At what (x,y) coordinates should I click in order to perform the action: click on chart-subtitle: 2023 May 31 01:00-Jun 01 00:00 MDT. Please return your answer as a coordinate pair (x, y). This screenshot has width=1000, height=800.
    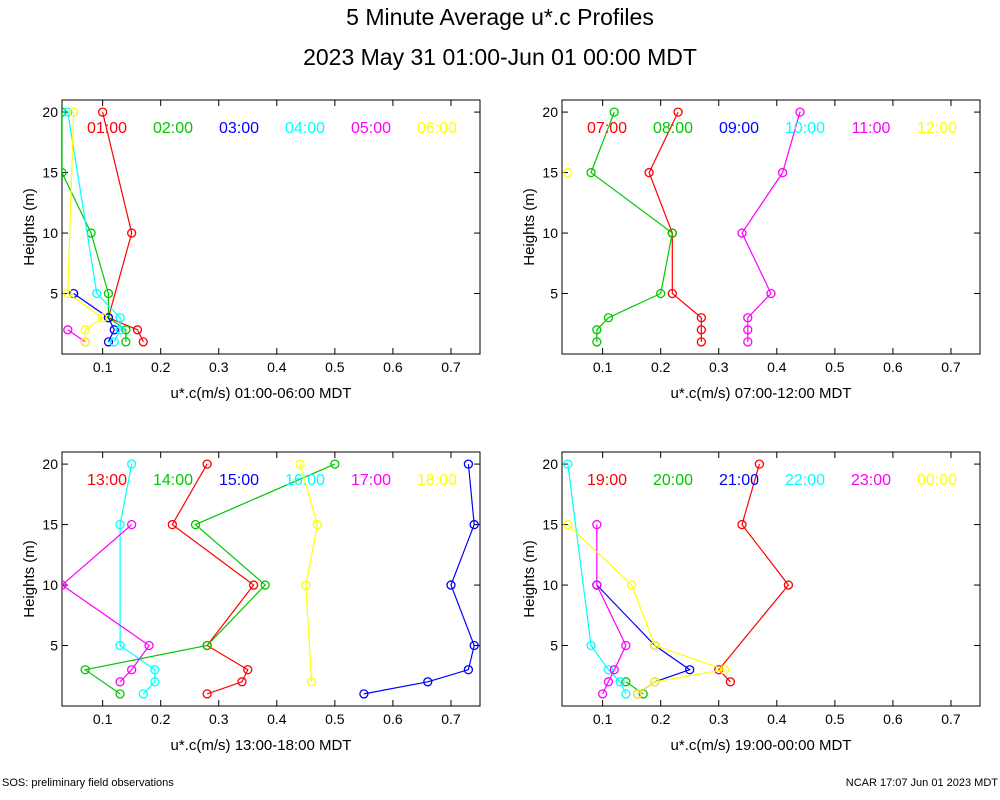
    Looking at the image, I should click on (500, 57).